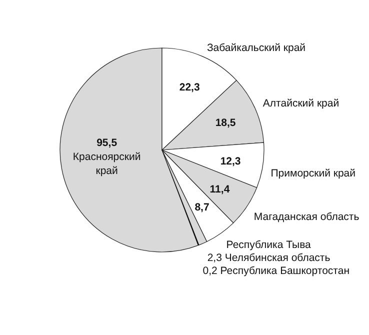 This screenshot has width=369, height=335. What do you see at coordinates (269, 258) in the screenshot?
I see `slice-label: 2,3 Челябинская область` at bounding box center [269, 258].